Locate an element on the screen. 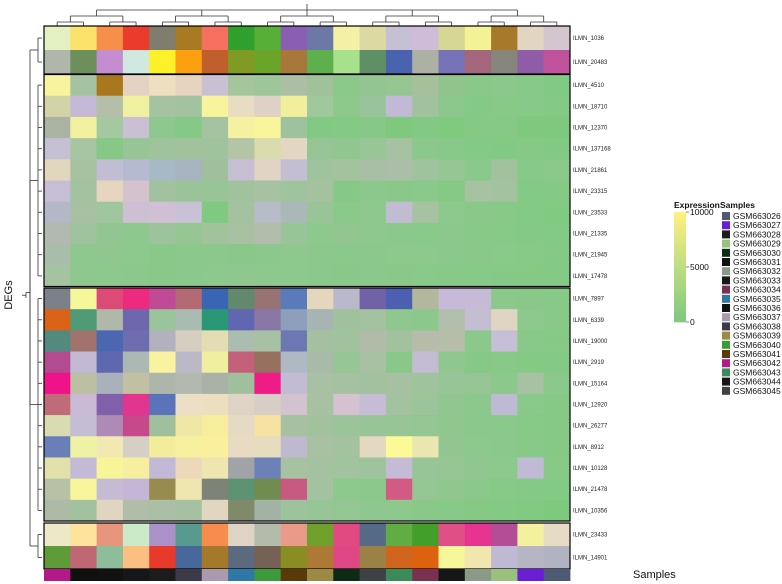 The image size is (782, 584). row-label: ILMN_14901 is located at coordinates (590, 559).